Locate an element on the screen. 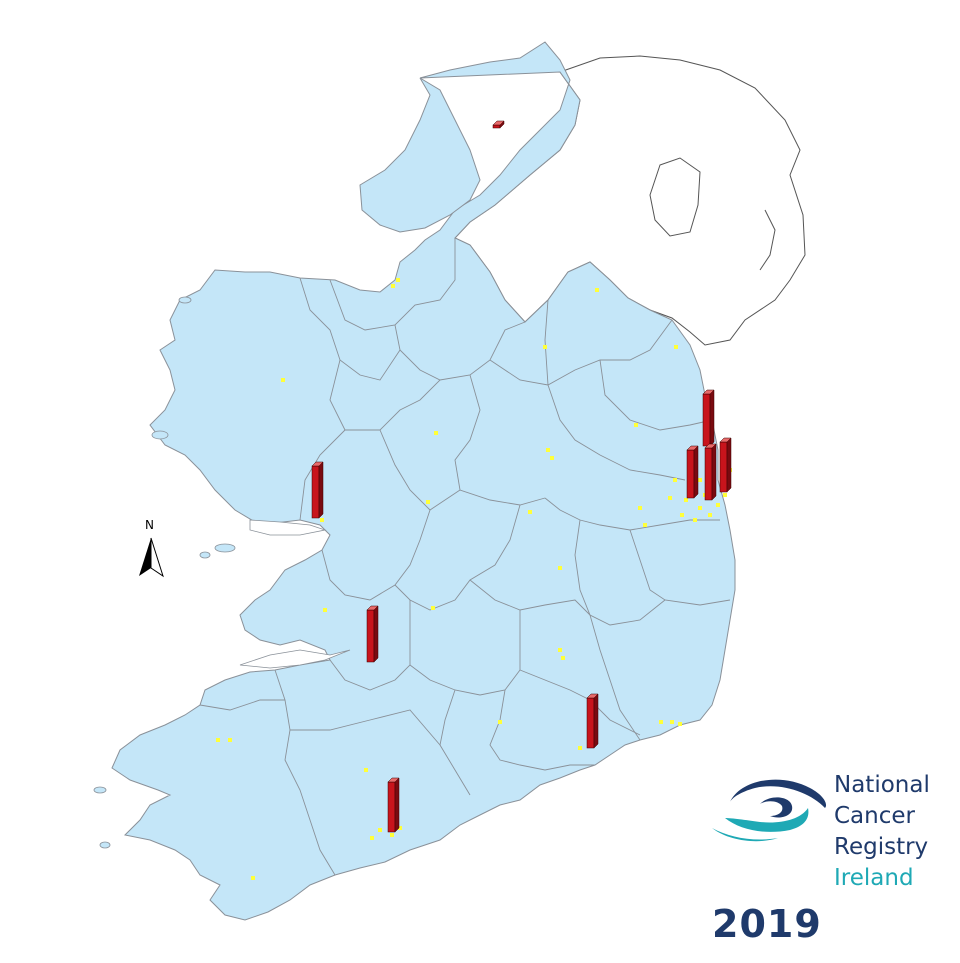  year-label: 2019 is located at coordinates (767, 924).